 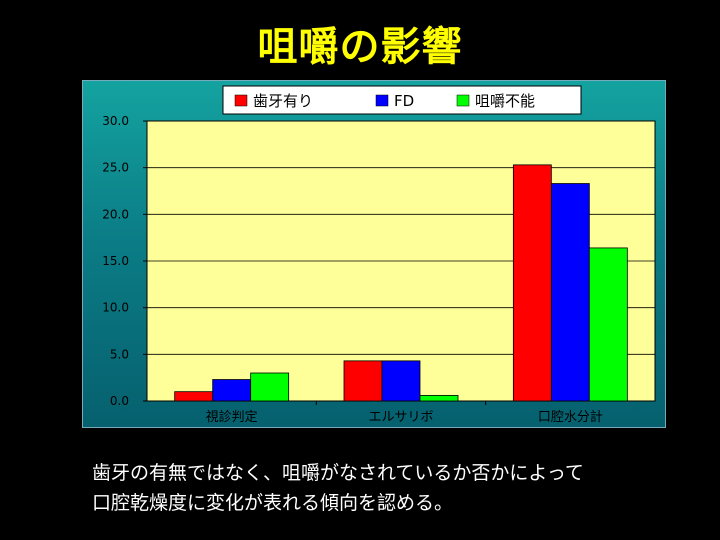 I want to click on y-tick-label: 5.0, so click(x=119, y=354).